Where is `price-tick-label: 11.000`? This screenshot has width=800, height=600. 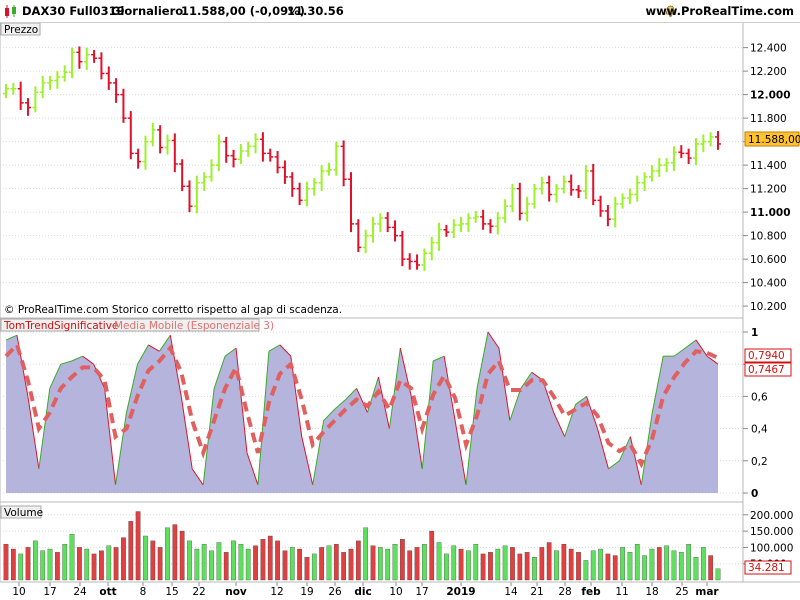
price-tick-label: 11.000 is located at coordinates (770, 213).